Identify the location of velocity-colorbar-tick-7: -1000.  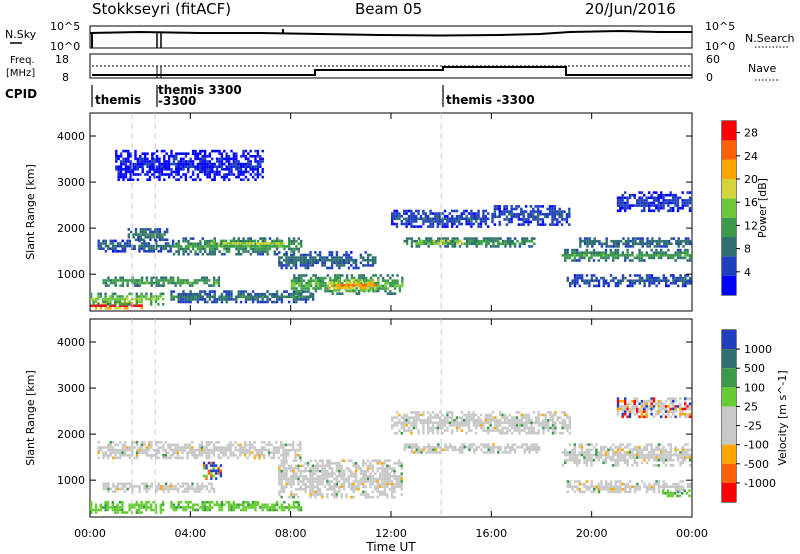
(760, 483).